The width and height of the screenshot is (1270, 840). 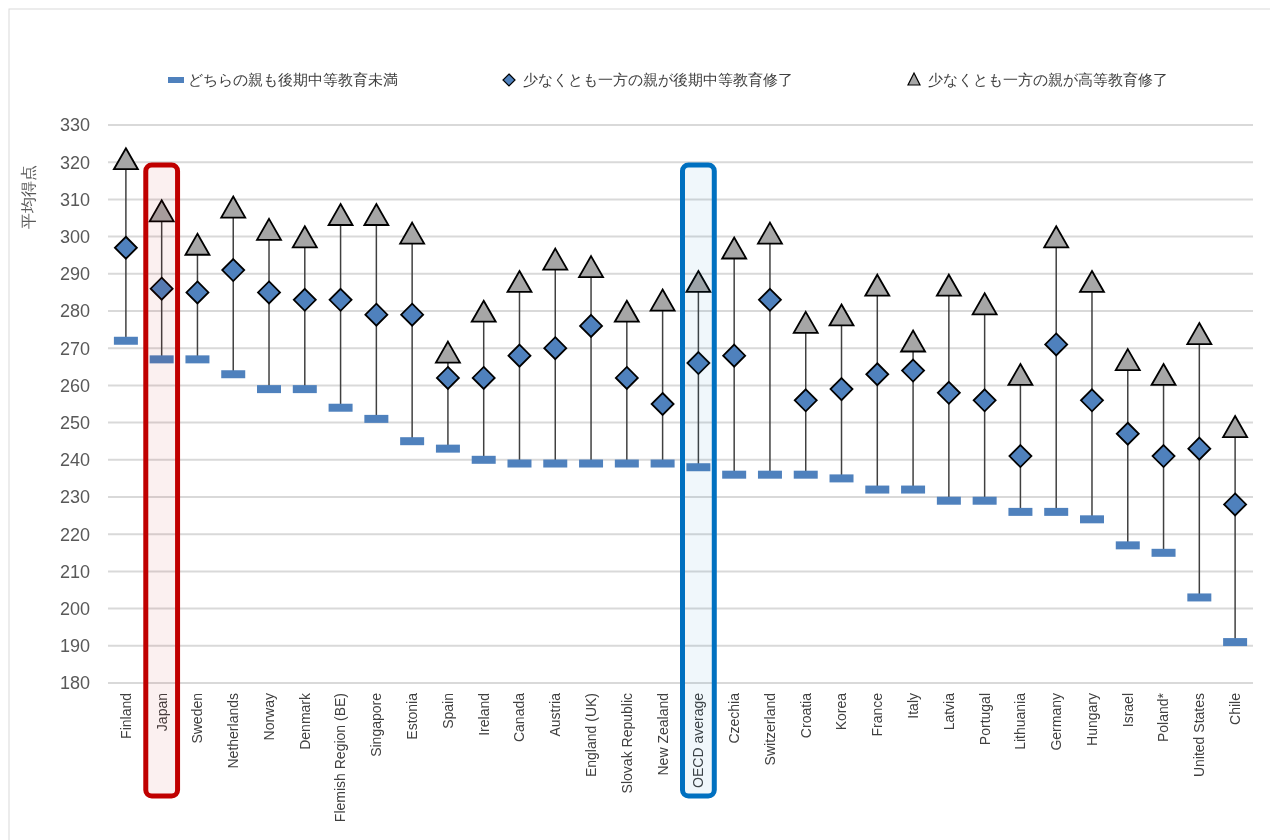 What do you see at coordinates (1020, 721) in the screenshot?
I see `x-tick-label: Lithuania` at bounding box center [1020, 721].